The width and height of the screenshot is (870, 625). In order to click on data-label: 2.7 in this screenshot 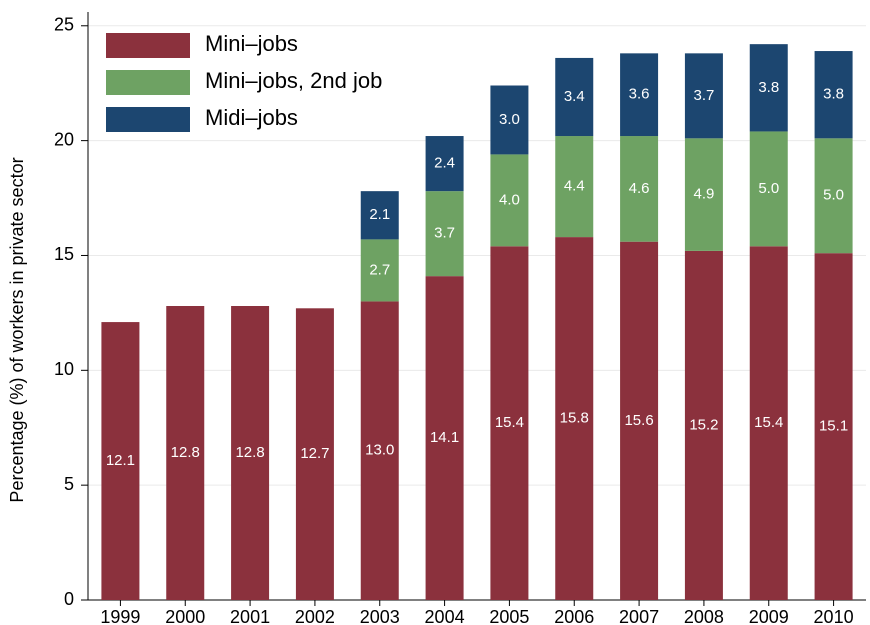, I will do `click(379, 269)`.